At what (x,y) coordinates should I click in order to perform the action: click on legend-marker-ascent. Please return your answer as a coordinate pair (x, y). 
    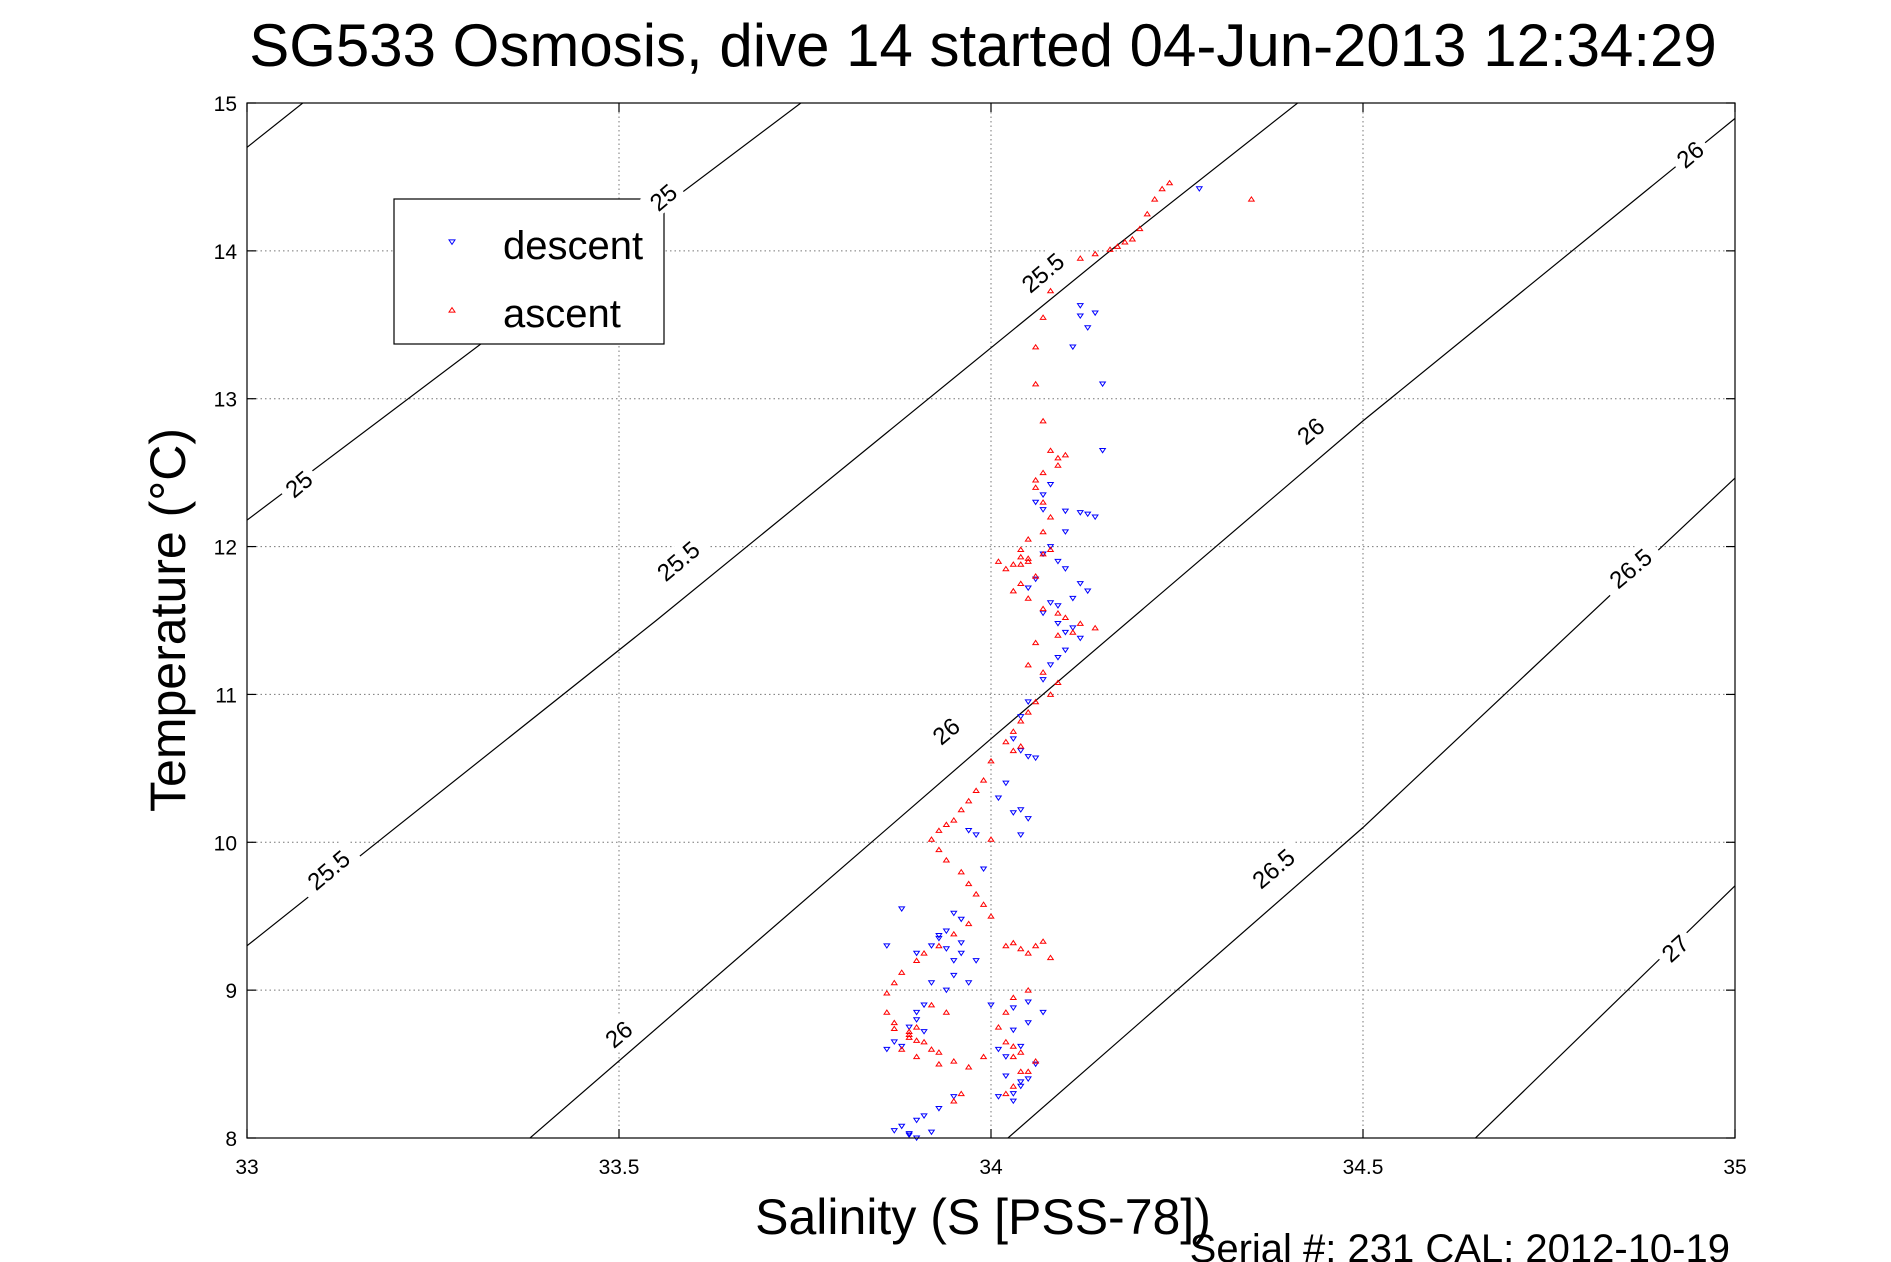
    Looking at the image, I should click on (452, 309).